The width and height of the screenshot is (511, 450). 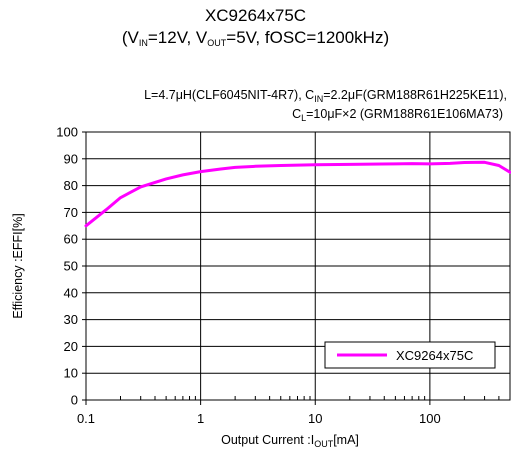 What do you see at coordinates (71, 346) in the screenshot?
I see `y-tick-label: 20` at bounding box center [71, 346].